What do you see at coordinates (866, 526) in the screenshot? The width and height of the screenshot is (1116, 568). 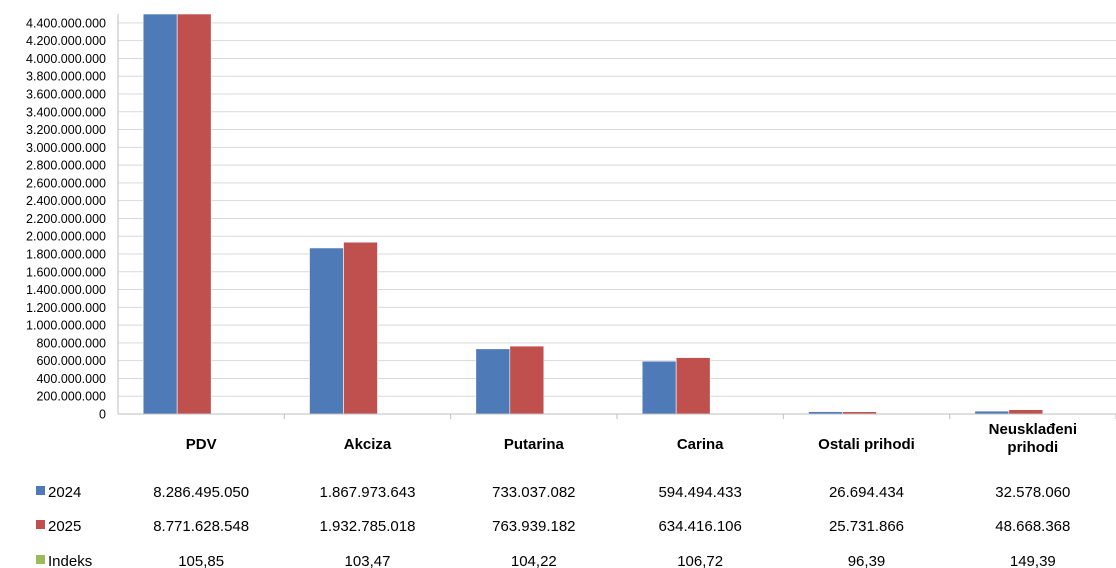 I see `table-cell: 25.731.866` at bounding box center [866, 526].